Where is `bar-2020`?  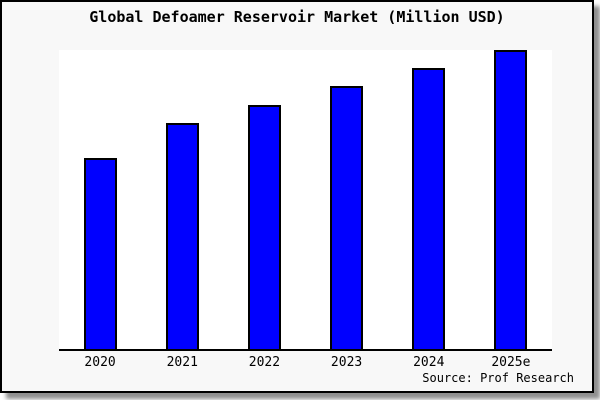
bar-2020 is located at coordinates (100, 253).